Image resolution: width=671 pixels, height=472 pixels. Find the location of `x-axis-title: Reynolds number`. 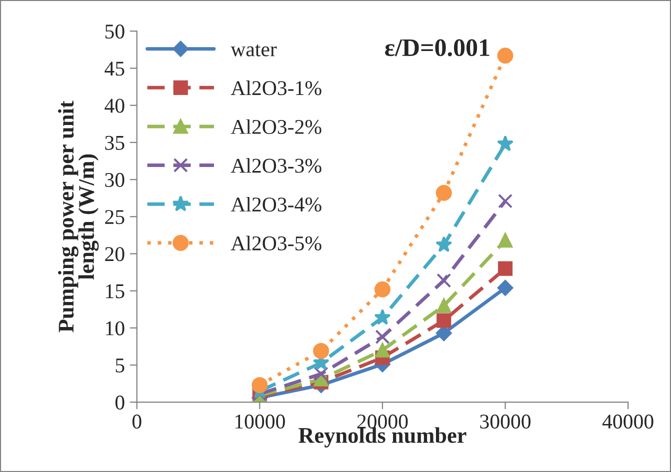

x-axis-title: Reynolds number is located at coordinates (382, 437).